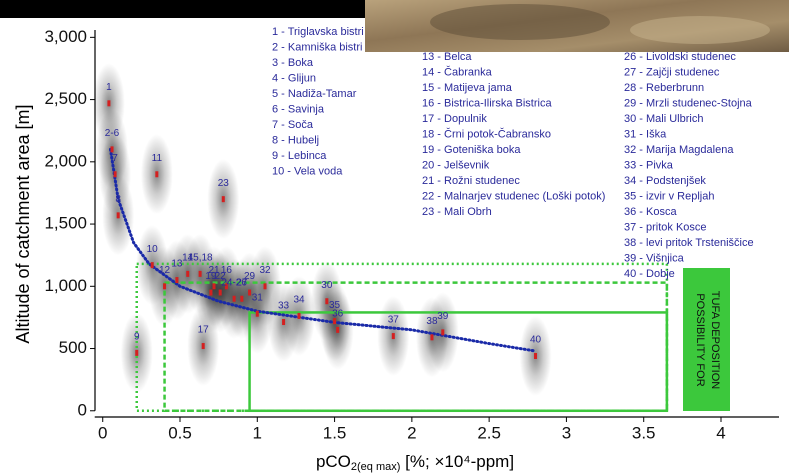 The width and height of the screenshot is (789, 476). Describe the element at coordinates (214, 270) in the screenshot. I see `point-label: 21` at that location.